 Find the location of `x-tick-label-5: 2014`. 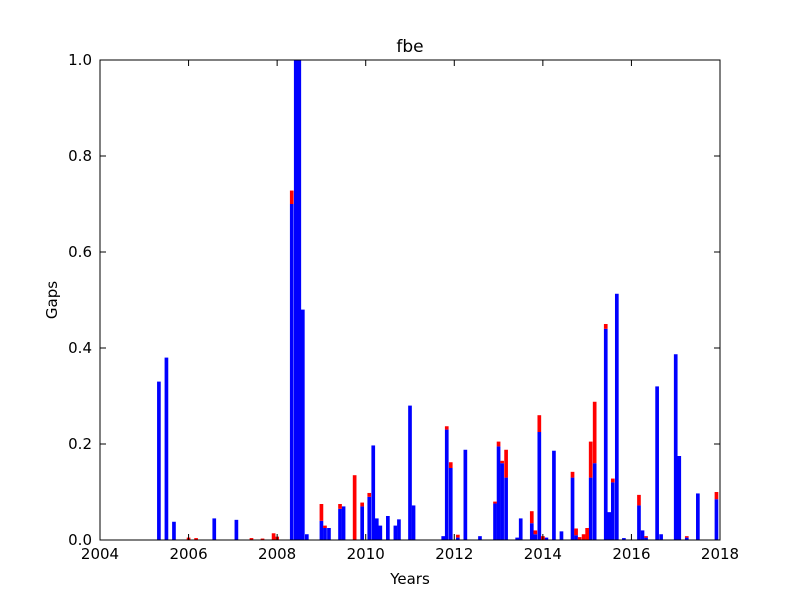

x-tick-label-5: 2014 is located at coordinates (543, 554).